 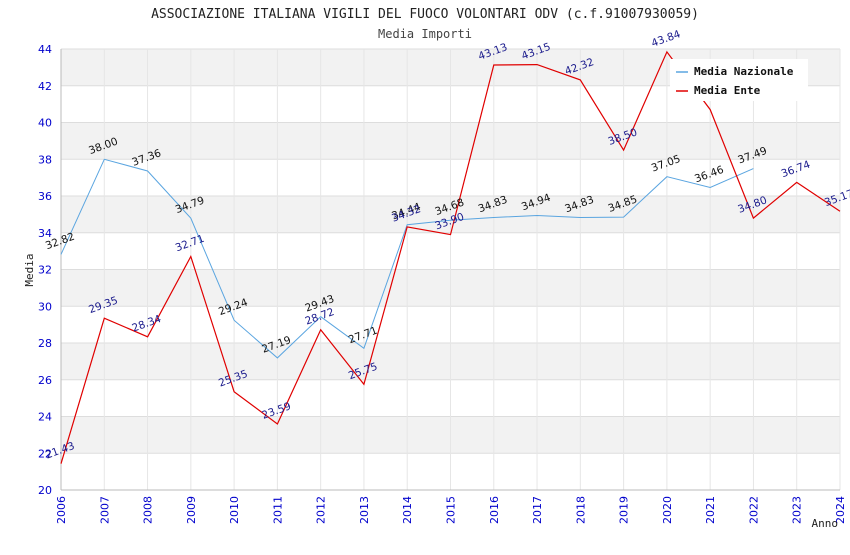 I want to click on x-tick-label: 2022, so click(x=753, y=510).